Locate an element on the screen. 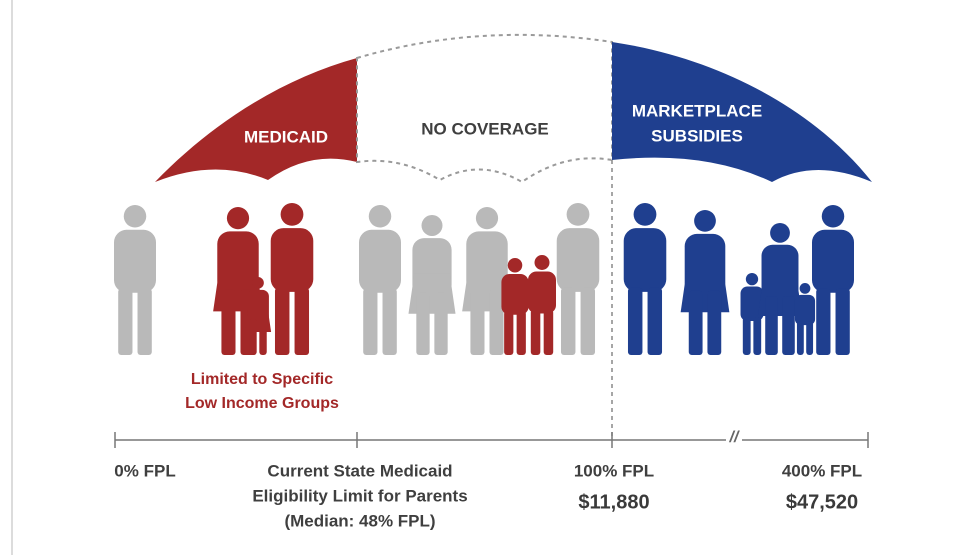 This screenshot has height=555, width=964. marketplace-umbrella is located at coordinates (742, 112).